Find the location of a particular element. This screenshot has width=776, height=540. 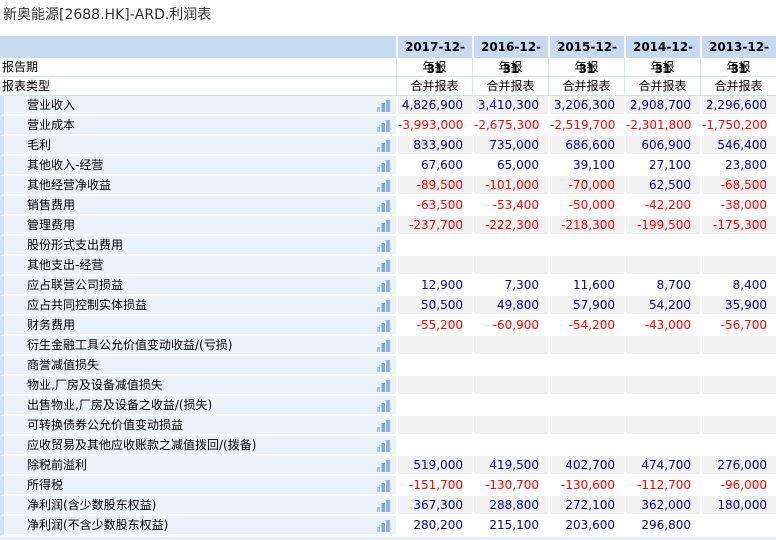

row-label: 应收贸易及其他应收账款之减值拨回/(拨备) is located at coordinates (142, 445).